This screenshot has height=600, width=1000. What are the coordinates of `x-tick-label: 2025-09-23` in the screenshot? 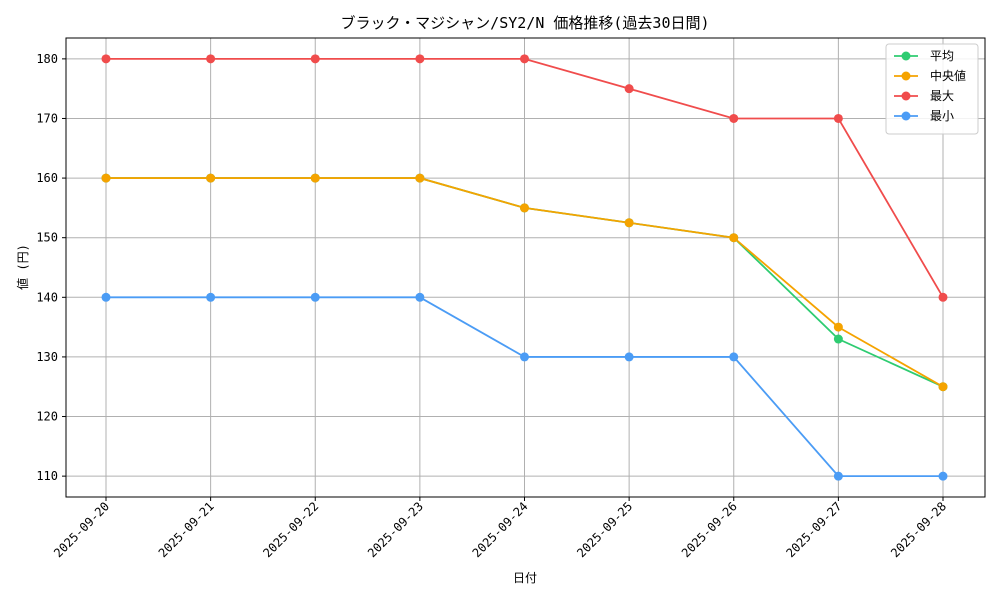 It's located at (395, 529).